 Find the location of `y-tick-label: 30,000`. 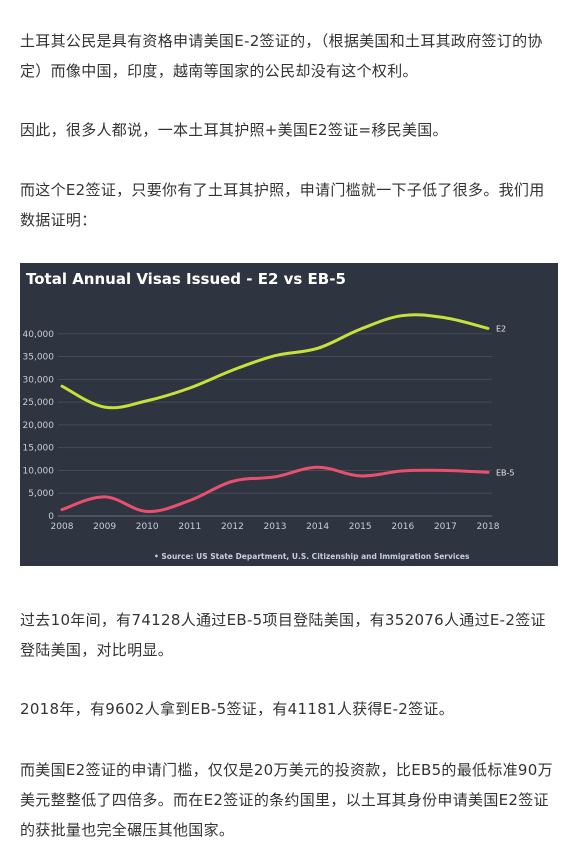

y-tick-label: 30,000 is located at coordinates (39, 380).